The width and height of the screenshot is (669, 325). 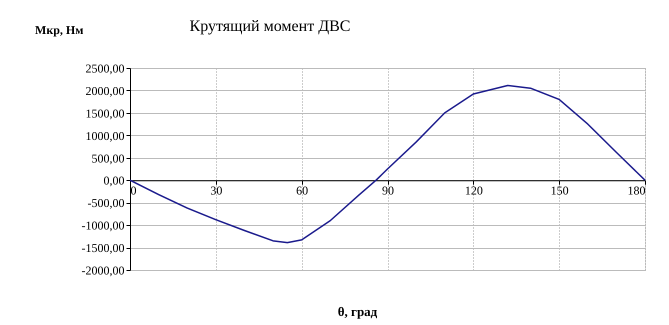 I want to click on y-tick-label: 2500,00, so click(x=105, y=69).